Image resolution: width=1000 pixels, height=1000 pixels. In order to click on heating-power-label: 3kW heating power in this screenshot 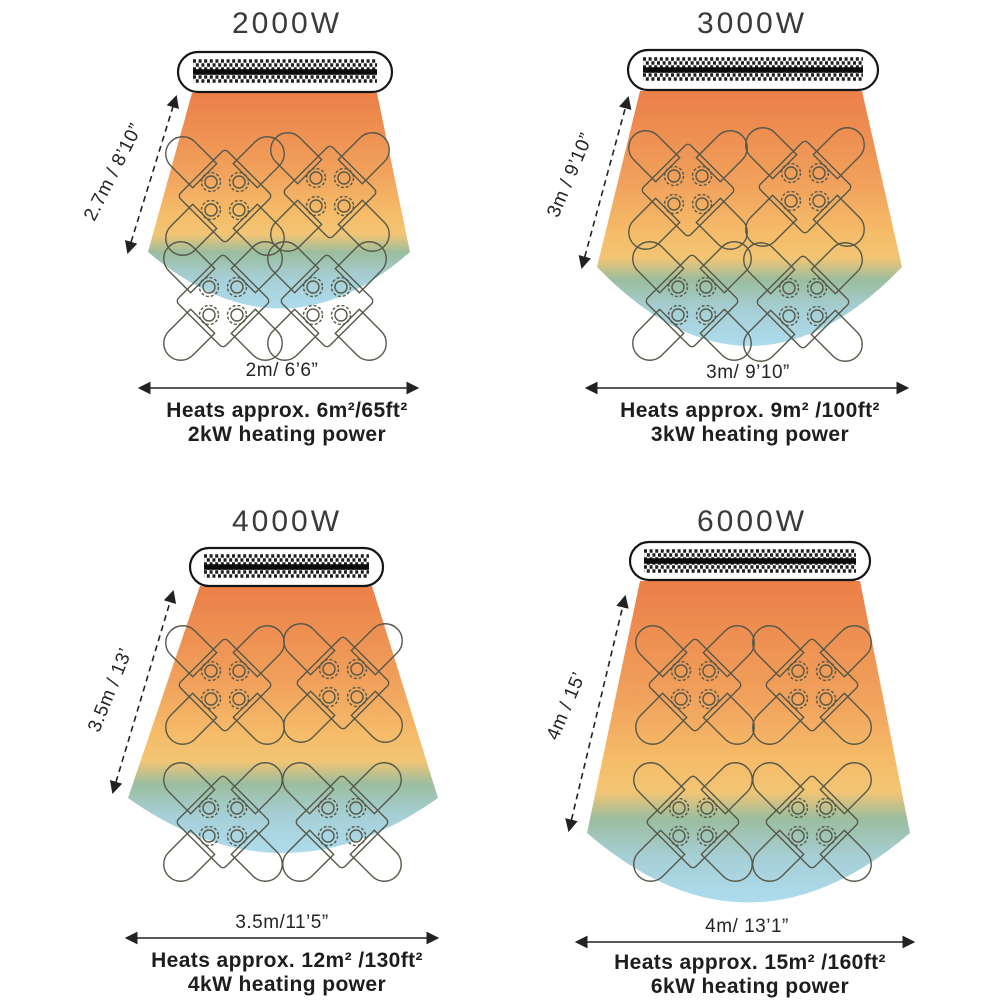, I will do `click(750, 434)`.